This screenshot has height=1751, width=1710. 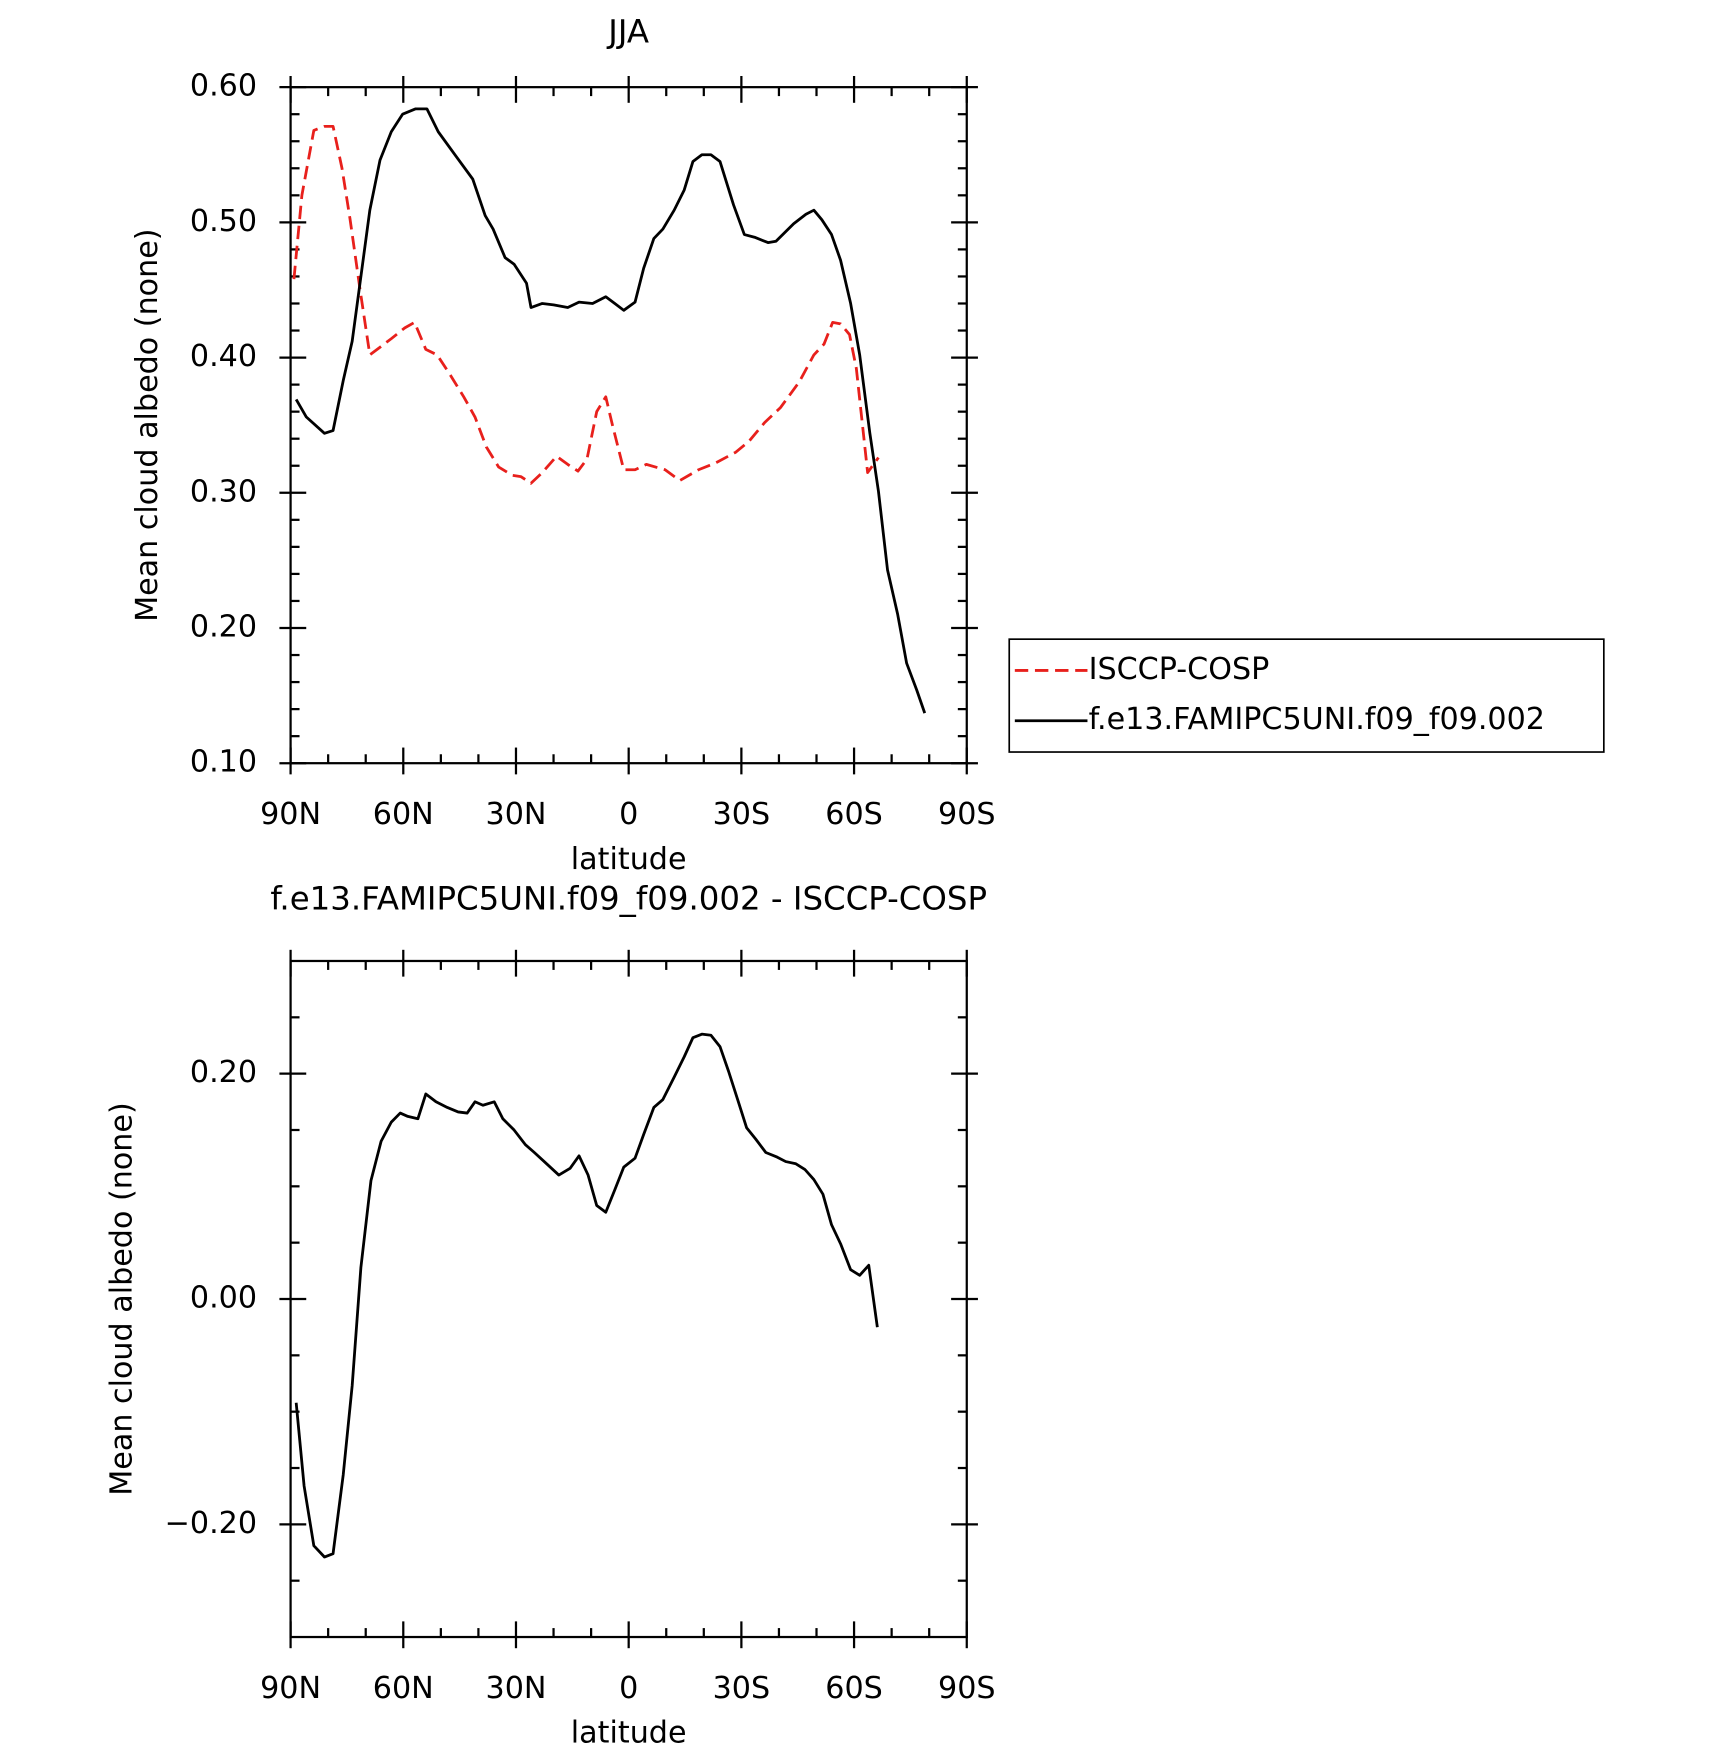 What do you see at coordinates (223, 86) in the screenshot?
I see `y-tick-label: 0.60` at bounding box center [223, 86].